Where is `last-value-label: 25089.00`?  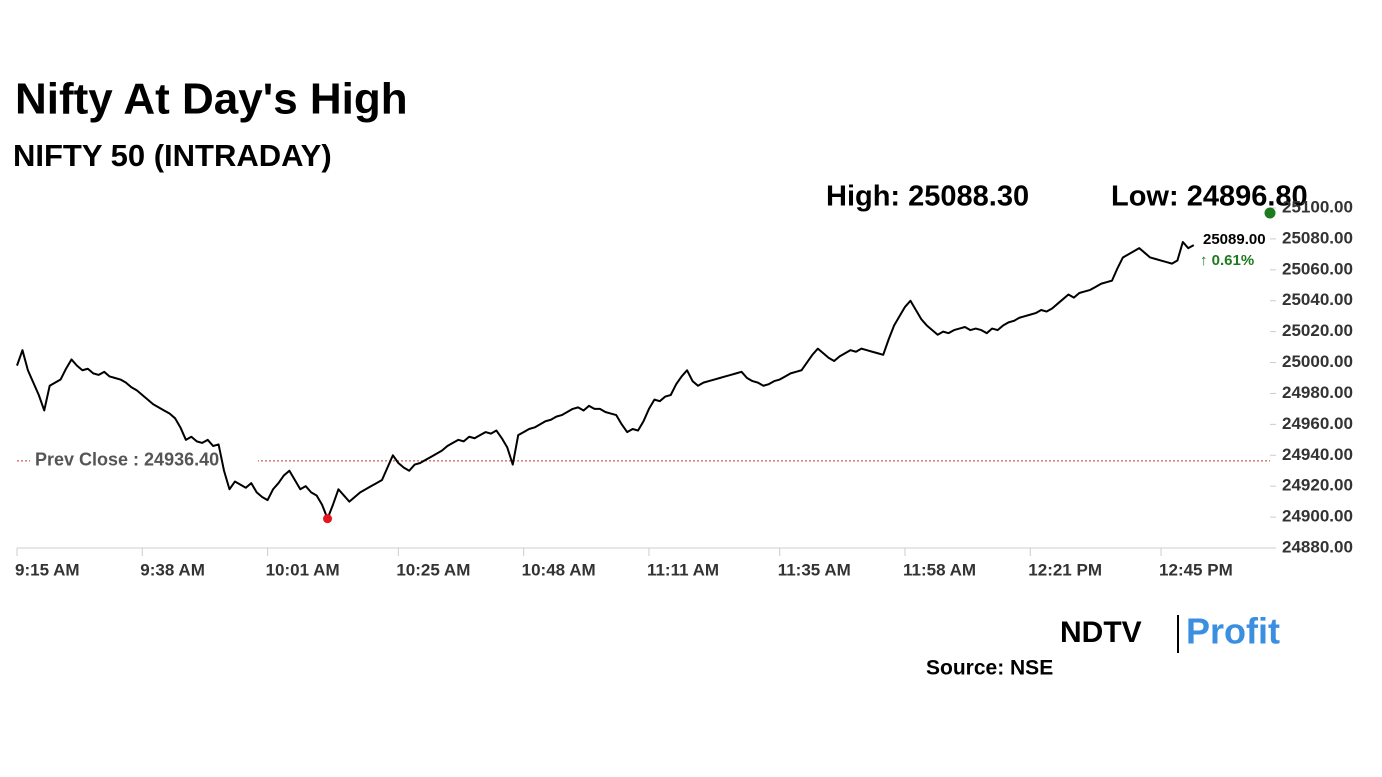
last-value-label: 25089.00 is located at coordinates (1234, 239).